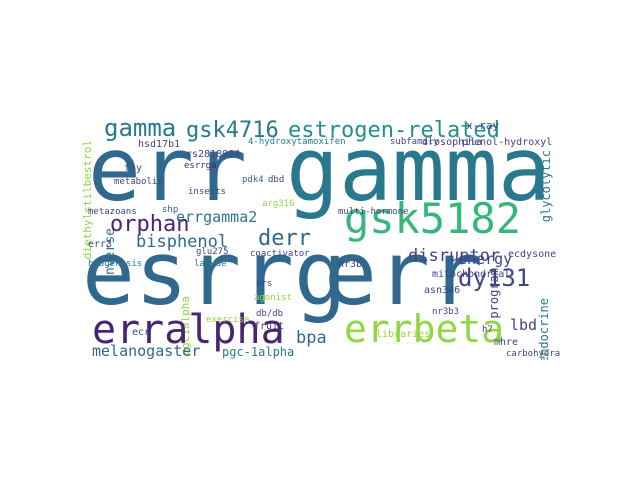 Image resolution: width=640 pixels, height=480 pixels. I want to click on cloud-word: insects, so click(207, 192).